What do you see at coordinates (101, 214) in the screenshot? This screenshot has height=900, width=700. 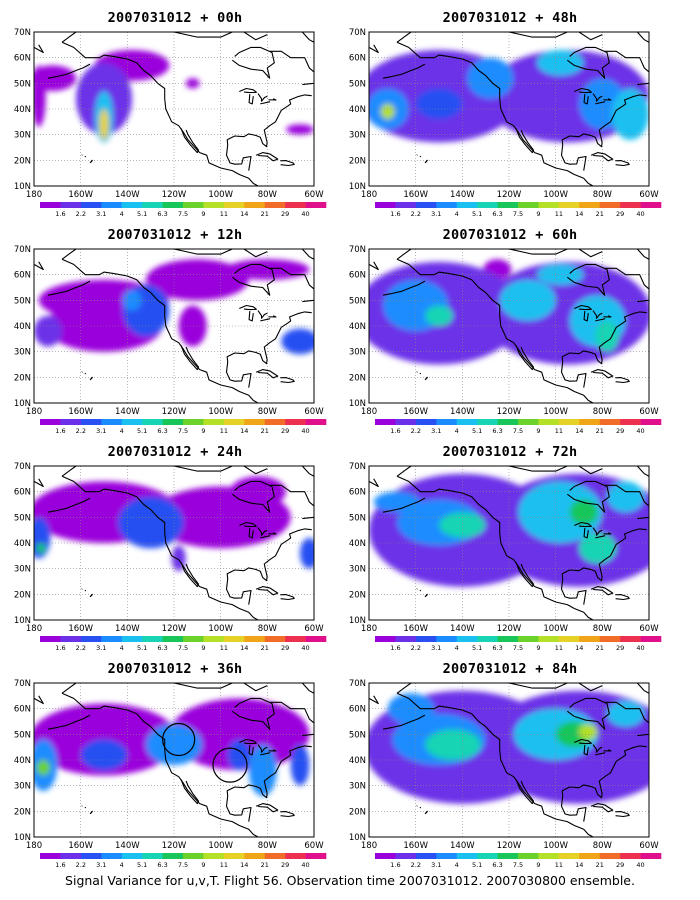 I see `colorbar-label: 3.1` at bounding box center [101, 214].